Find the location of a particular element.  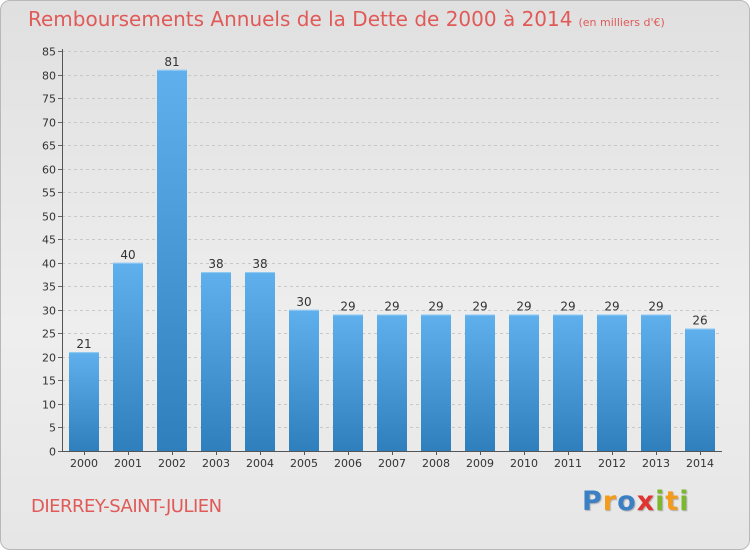

y-tick-label: 5 is located at coordinates (52, 428).